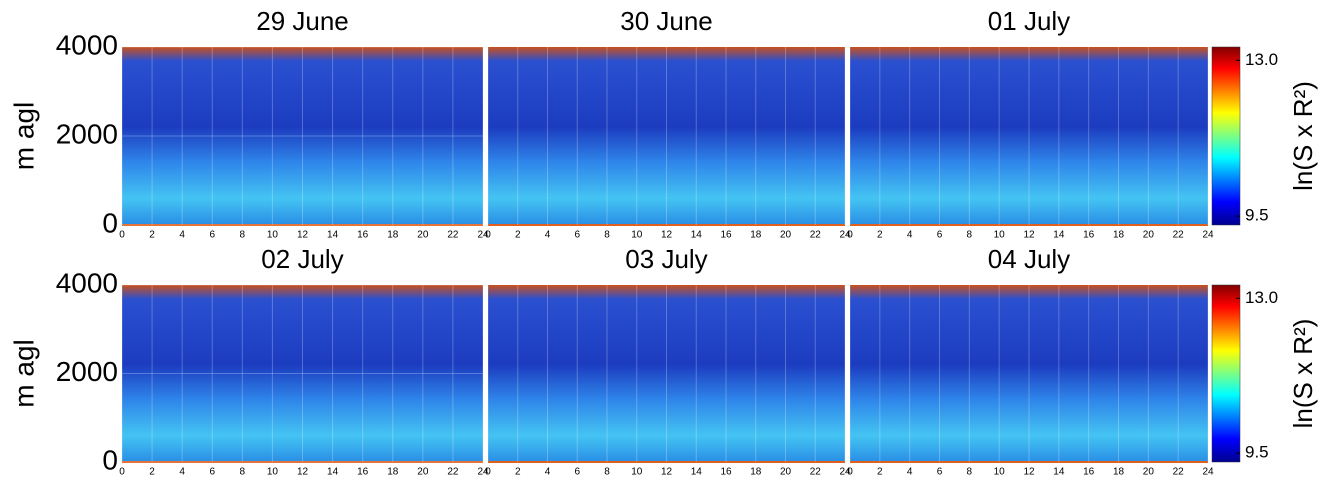  Describe the element at coordinates (1261, 59) in the screenshot. I see `colorbar-tick-label: 13.0` at that location.